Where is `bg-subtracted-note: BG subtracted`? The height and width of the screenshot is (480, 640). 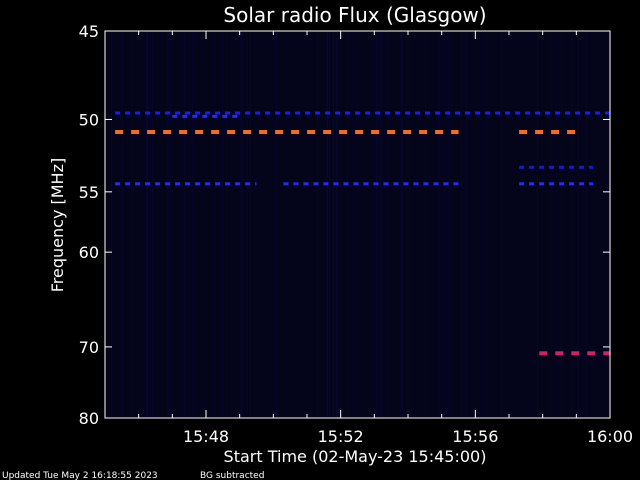
bg-subtracted-note: BG subtracted is located at coordinates (232, 475).